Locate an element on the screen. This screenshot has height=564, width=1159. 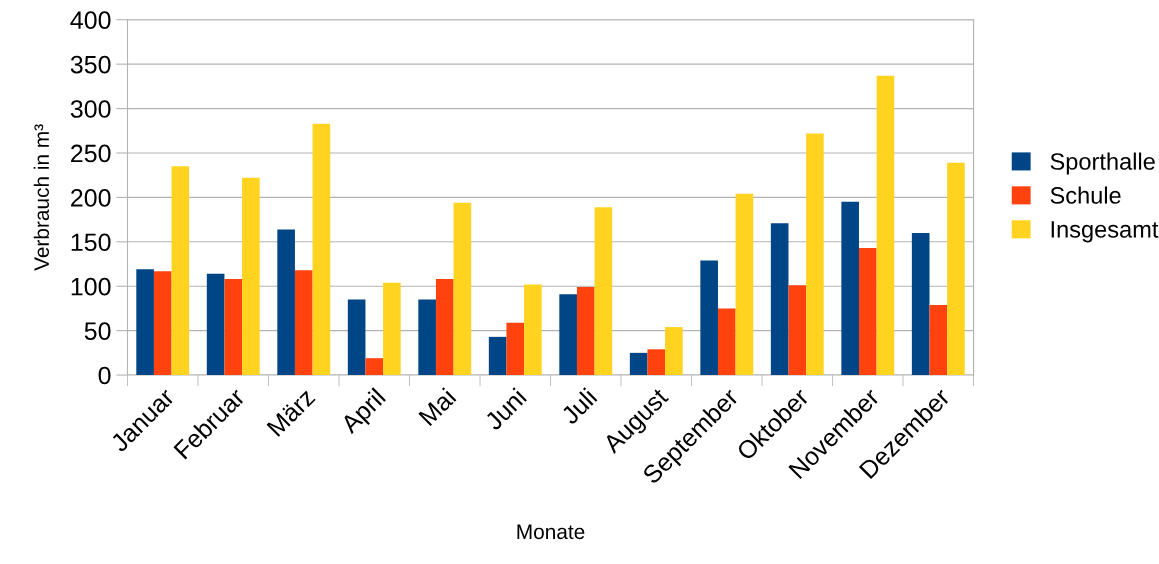
y-tick-label: 200 is located at coordinates (91, 198).